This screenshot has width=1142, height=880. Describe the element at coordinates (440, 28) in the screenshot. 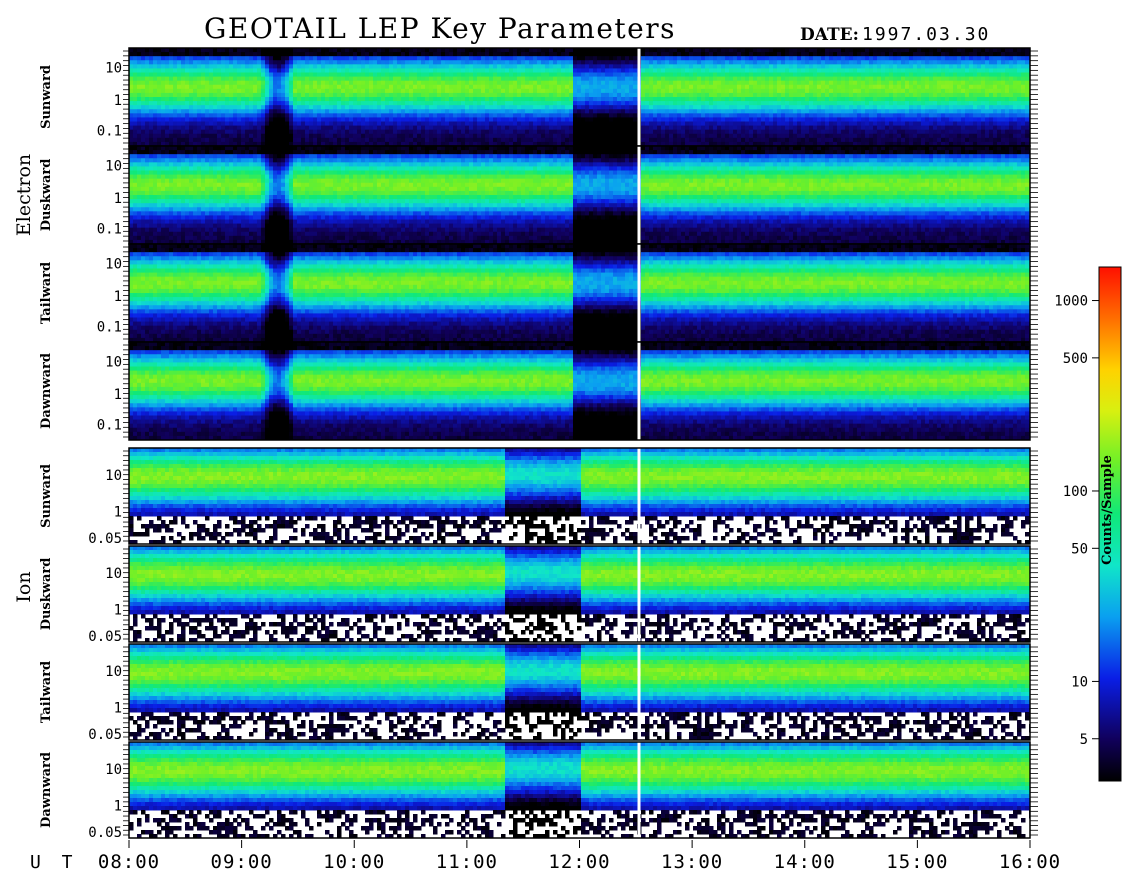

I see `chart-title: GEOTAIL LEP Key Parameters` at that location.